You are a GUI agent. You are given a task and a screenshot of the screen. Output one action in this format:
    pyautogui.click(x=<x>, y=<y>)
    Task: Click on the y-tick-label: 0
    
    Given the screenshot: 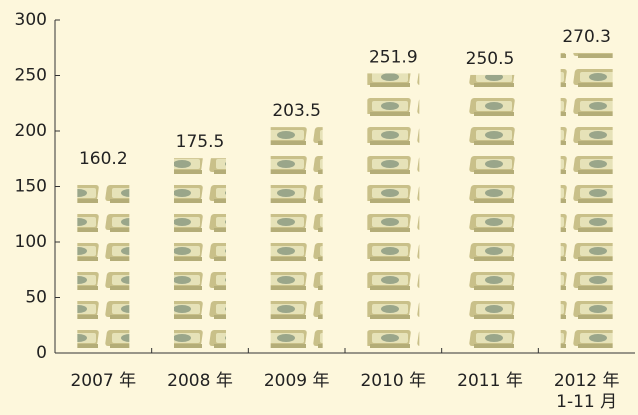 What is the action you would take?
    pyautogui.click(x=41, y=353)
    